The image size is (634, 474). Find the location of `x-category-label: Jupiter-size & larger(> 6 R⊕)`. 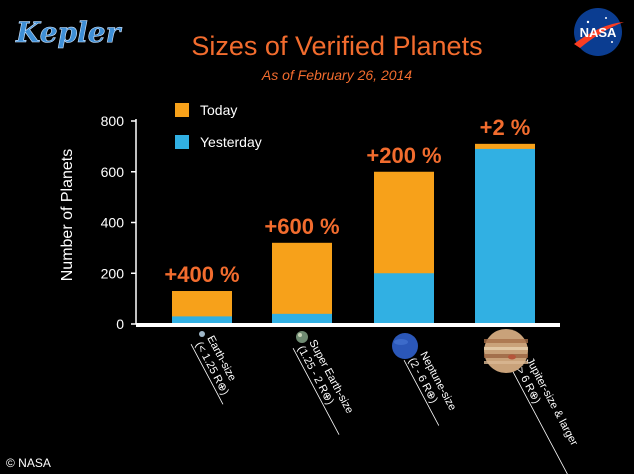

x-category-label: Jupiter-size & larger(> 6 R⊕) is located at coordinates (544, 415).